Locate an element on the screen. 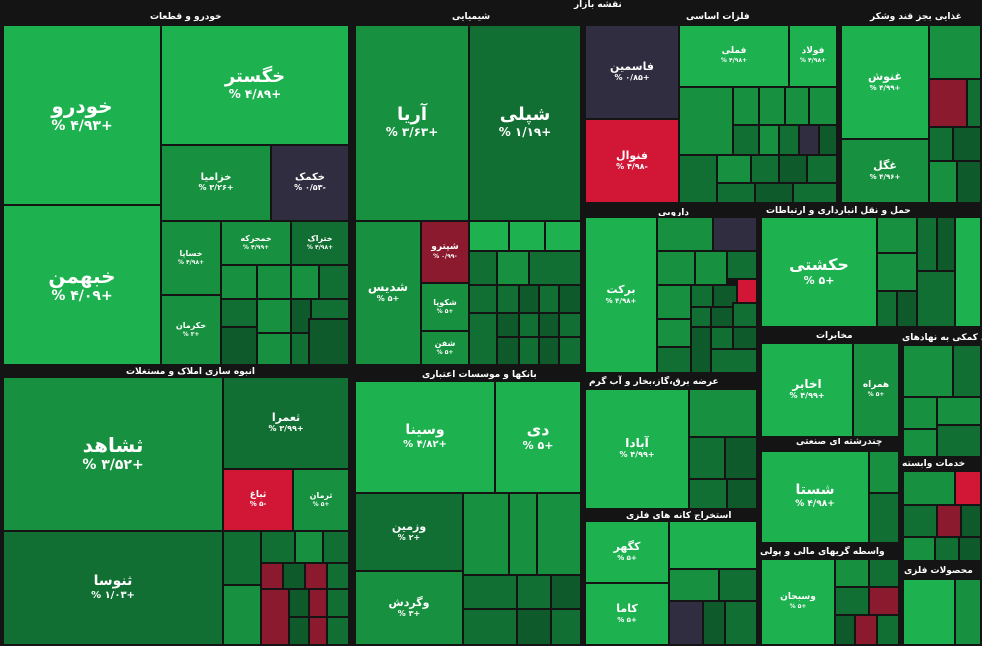  tile-khodro: خودرو +۴/۹۳ % is located at coordinates (82, 115).